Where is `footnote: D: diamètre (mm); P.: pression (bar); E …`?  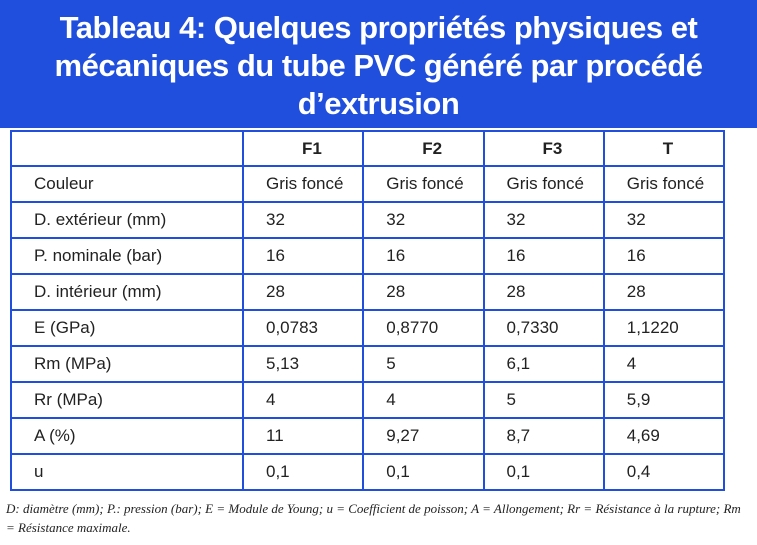 footnote: D: diamètre (mm); P.: pression (bar); E … is located at coordinates (373, 518).